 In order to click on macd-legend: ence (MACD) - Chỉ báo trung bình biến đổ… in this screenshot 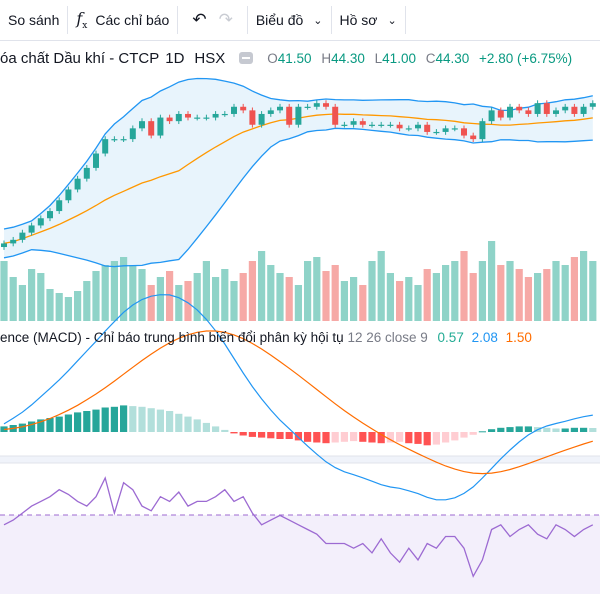, I will do `click(266, 337)`.